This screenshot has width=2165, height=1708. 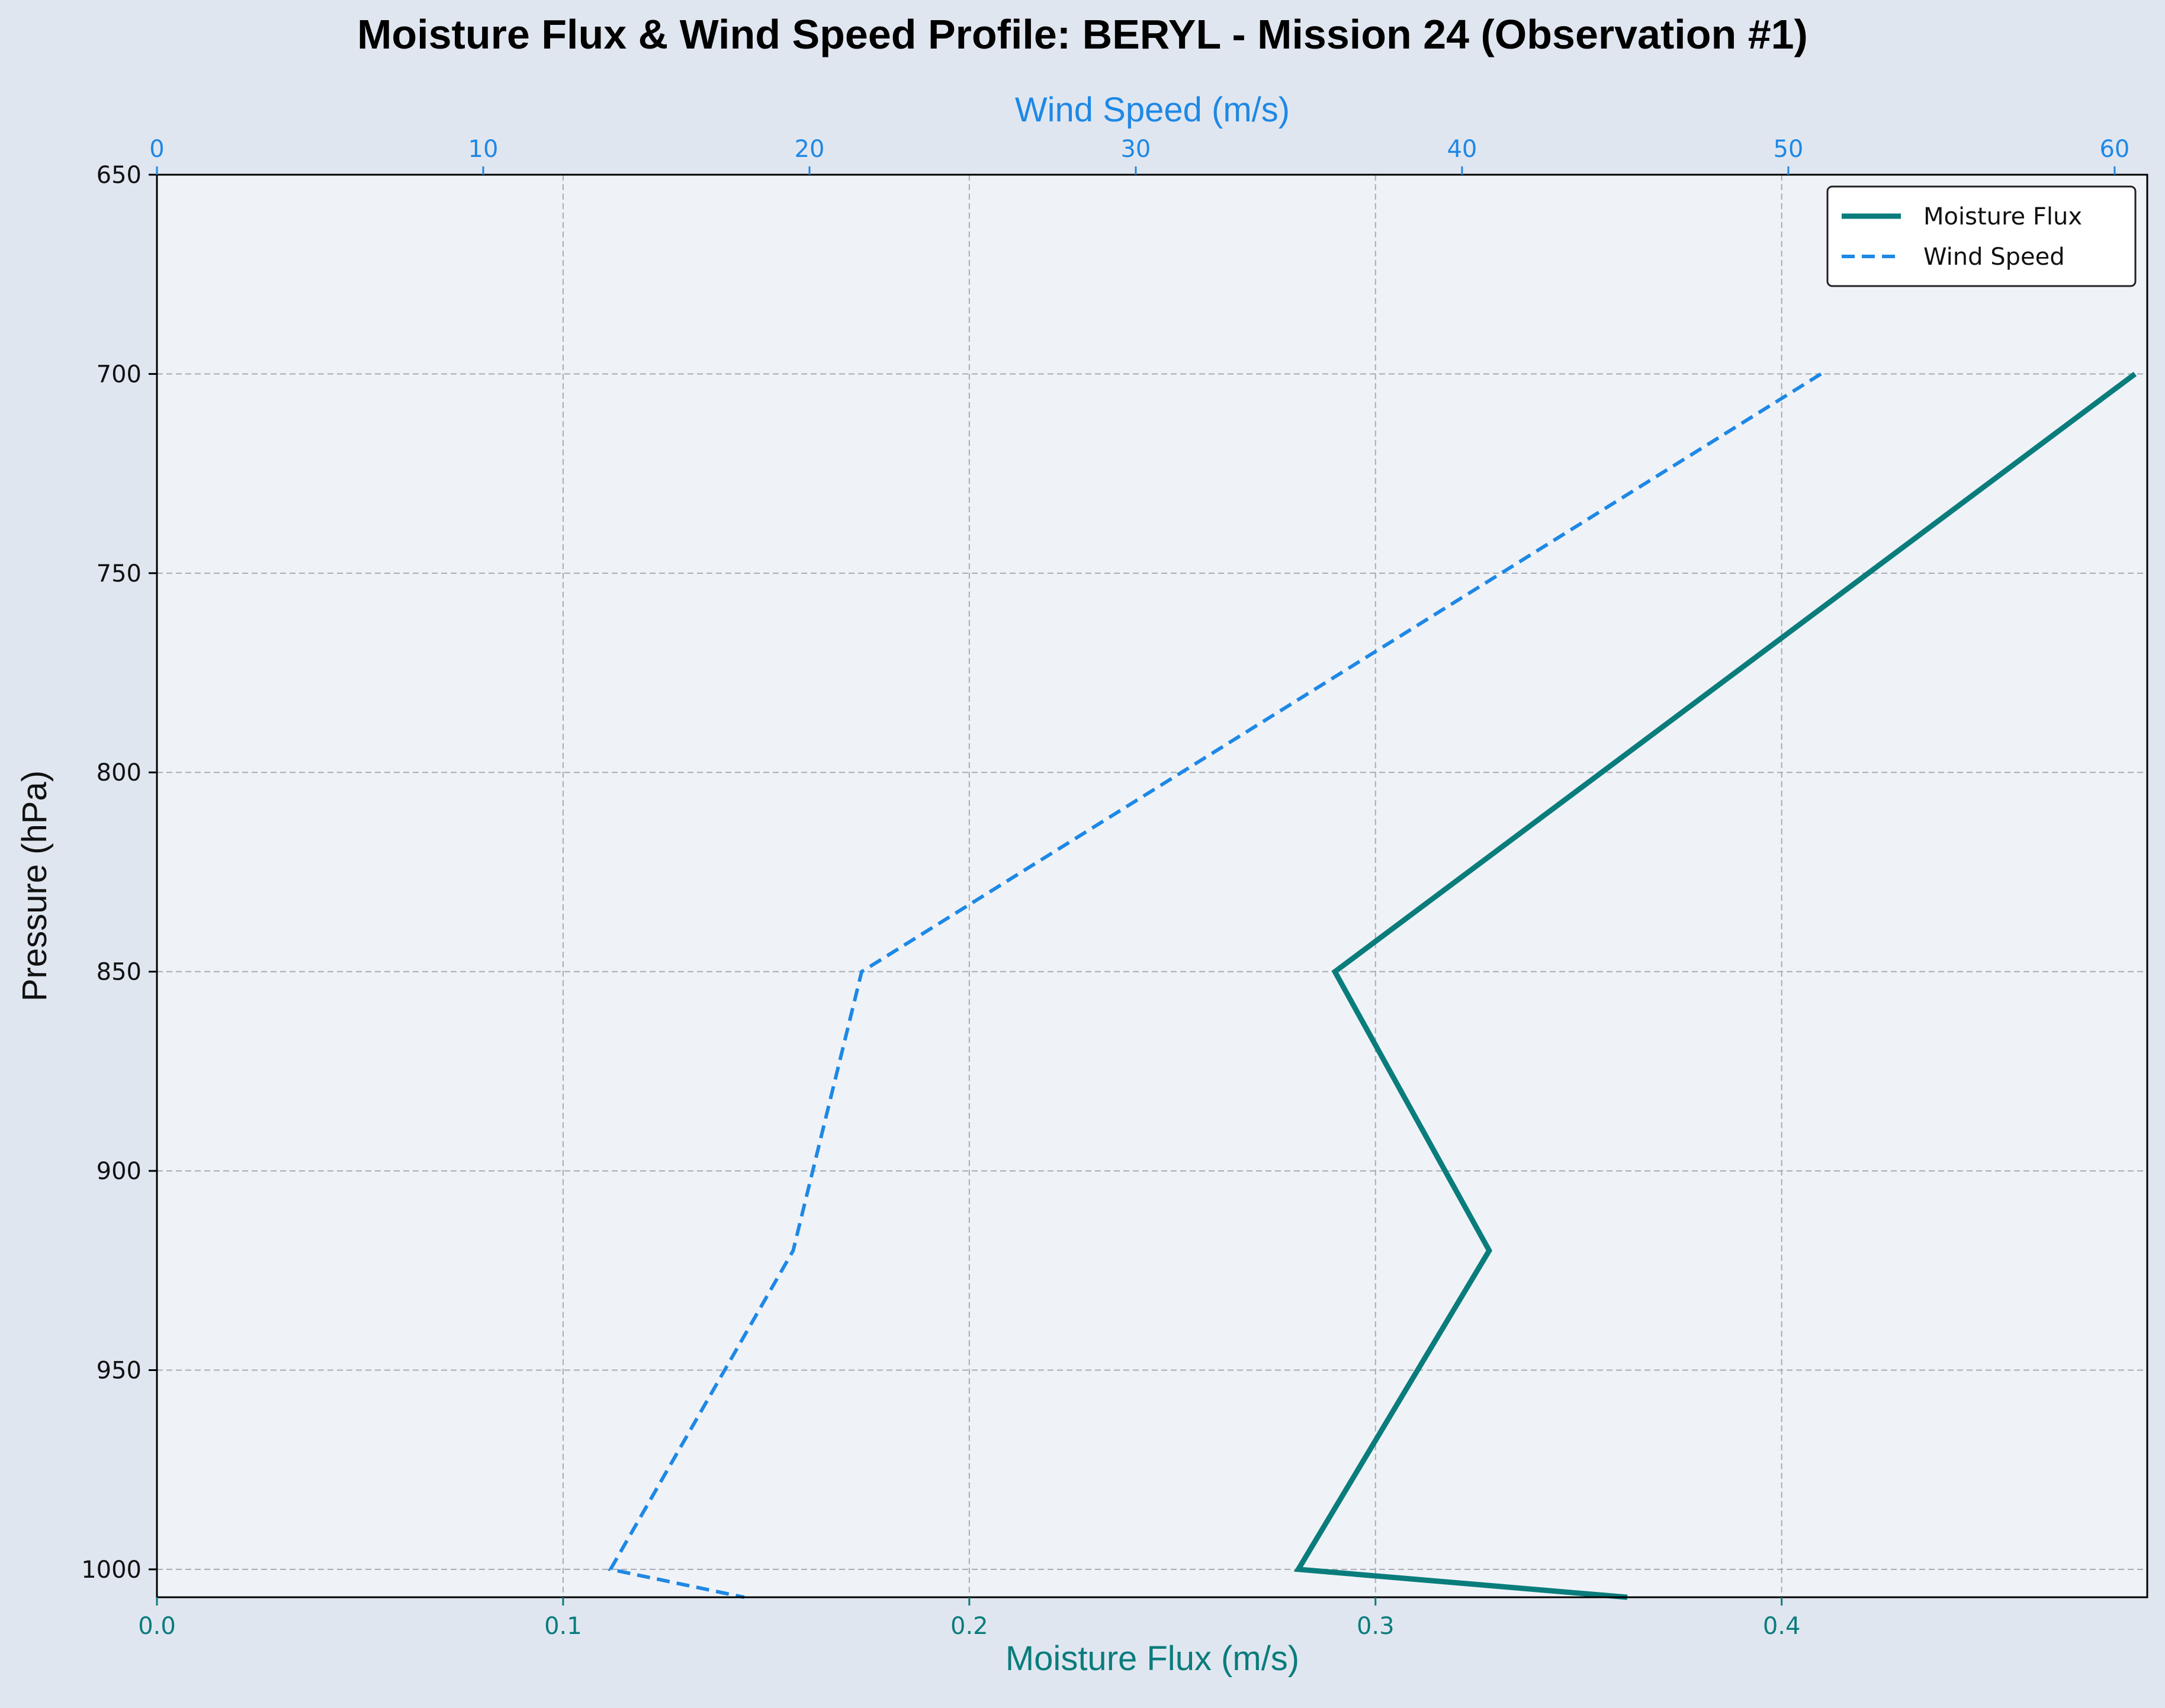 What do you see at coordinates (2114, 149) in the screenshot?
I see `top-tick-label: 60` at bounding box center [2114, 149].